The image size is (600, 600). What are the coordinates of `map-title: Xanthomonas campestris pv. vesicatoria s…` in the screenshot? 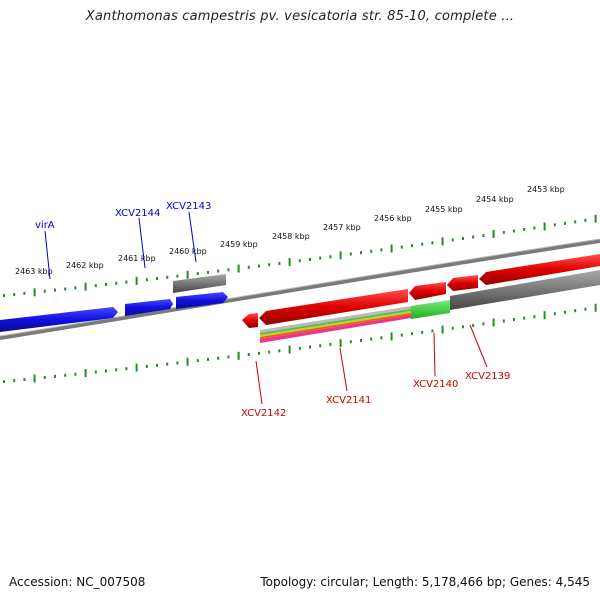 It's located at (300, 16).